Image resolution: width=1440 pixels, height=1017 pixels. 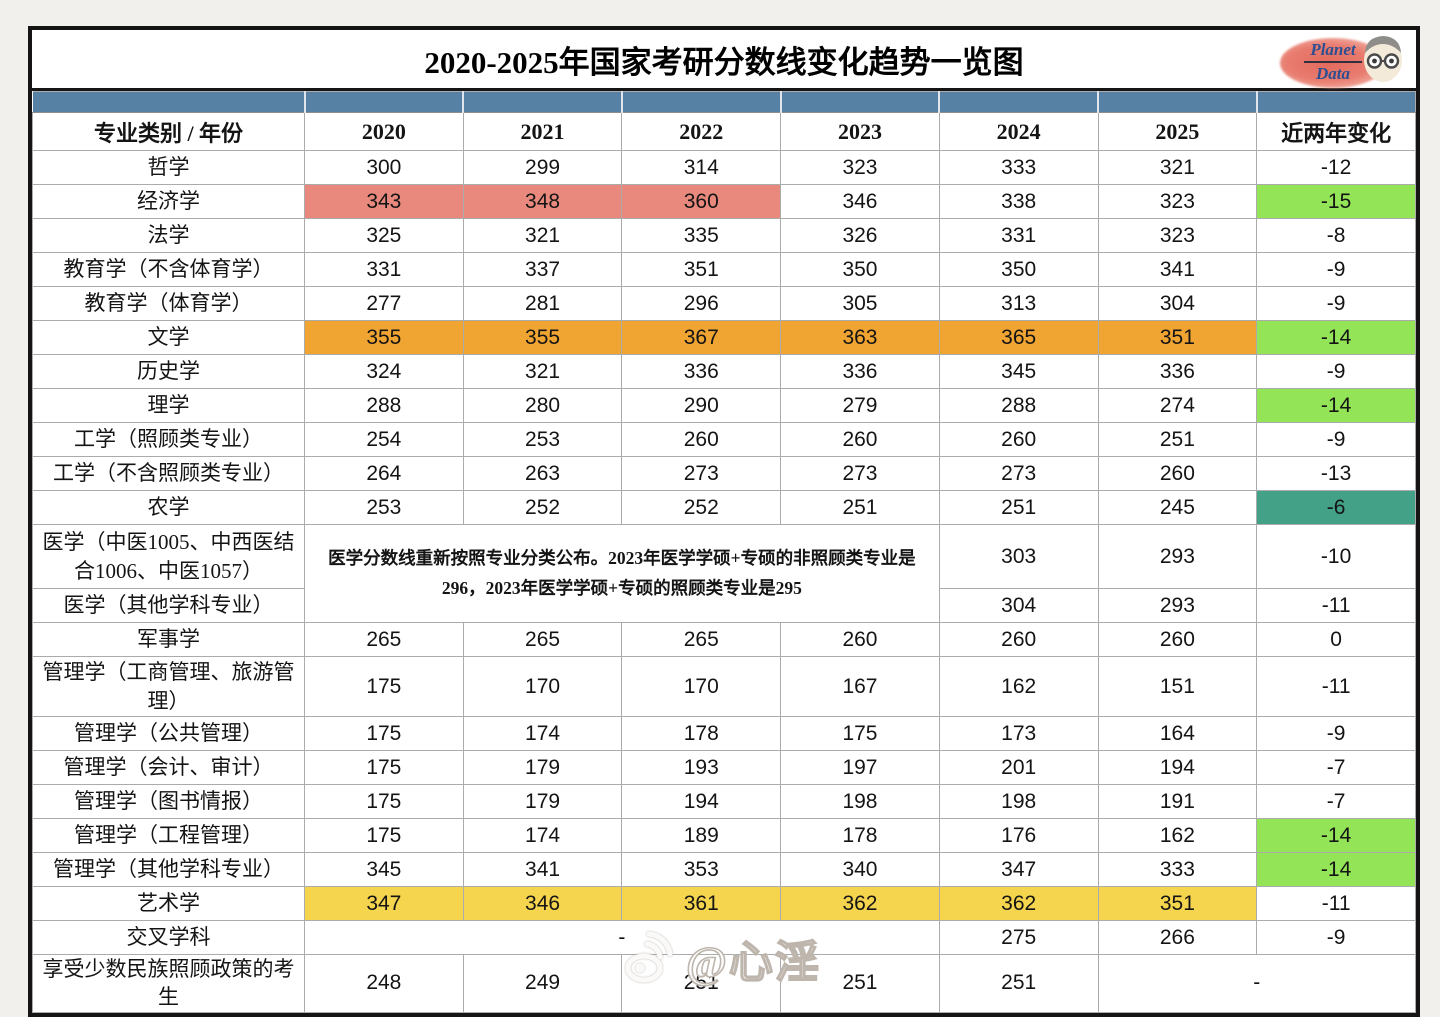 I want to click on score-cell: 266, so click(x=1177, y=937).